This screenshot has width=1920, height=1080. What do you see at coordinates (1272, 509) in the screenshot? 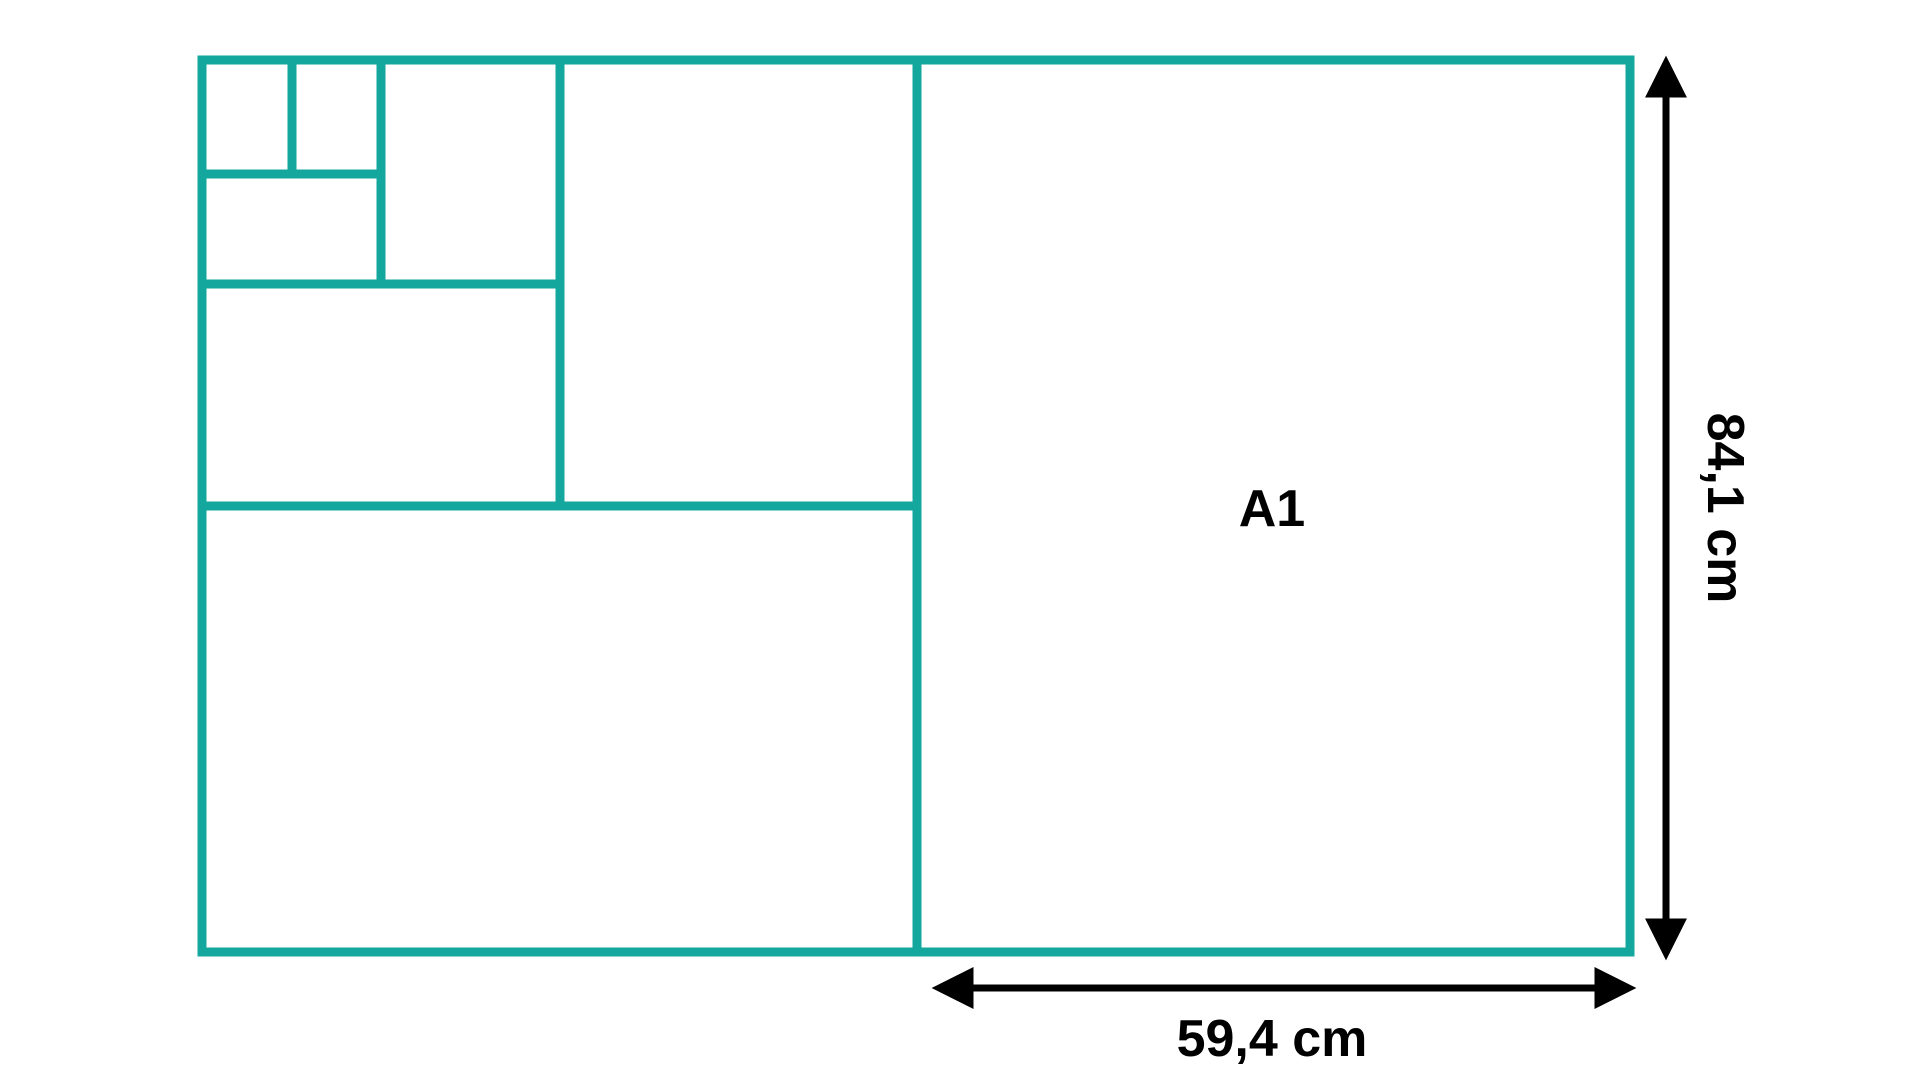
I see `sheet-label: A1` at bounding box center [1272, 509].